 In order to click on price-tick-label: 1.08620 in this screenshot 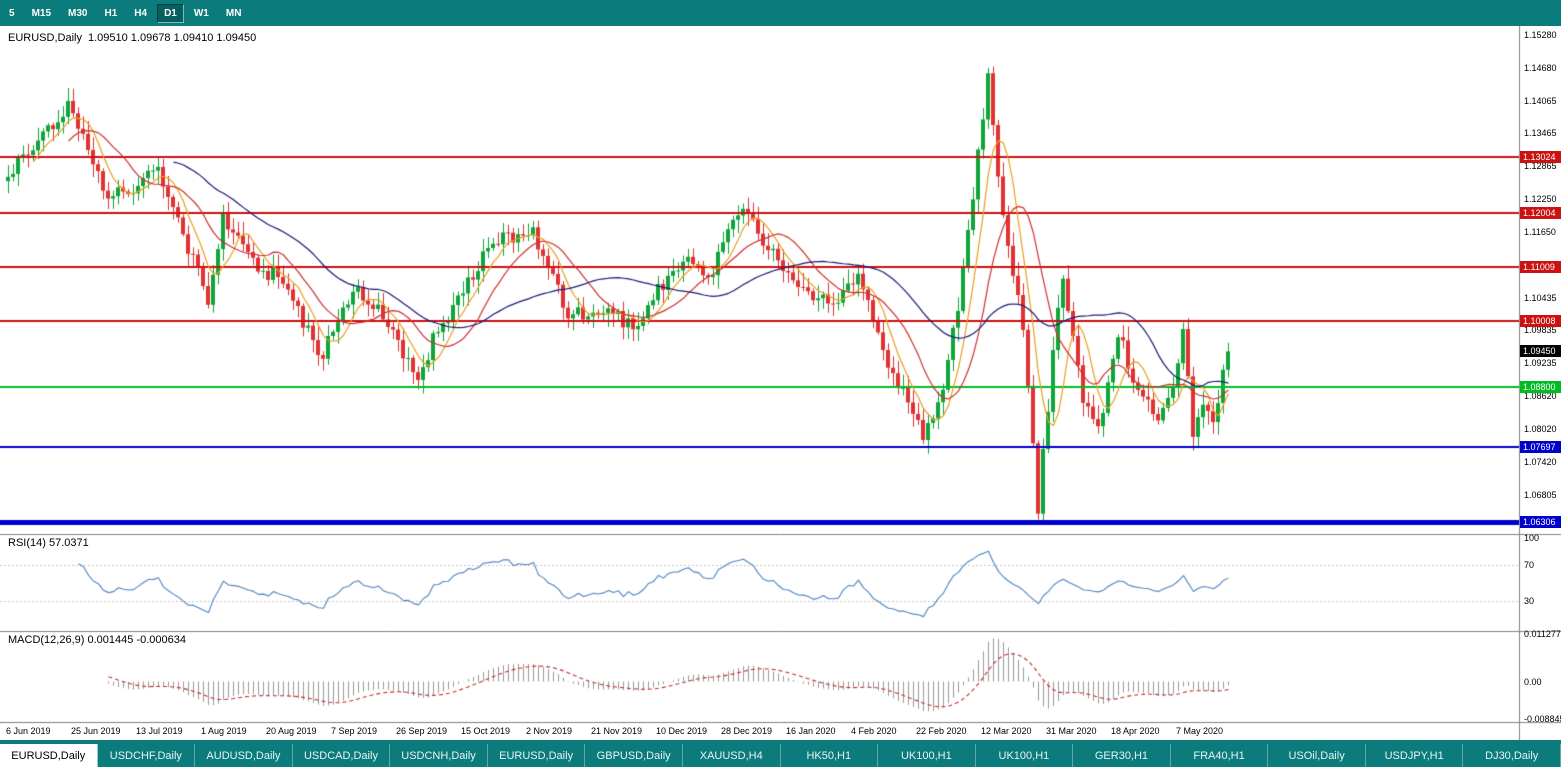, I will do `click(1540, 396)`.